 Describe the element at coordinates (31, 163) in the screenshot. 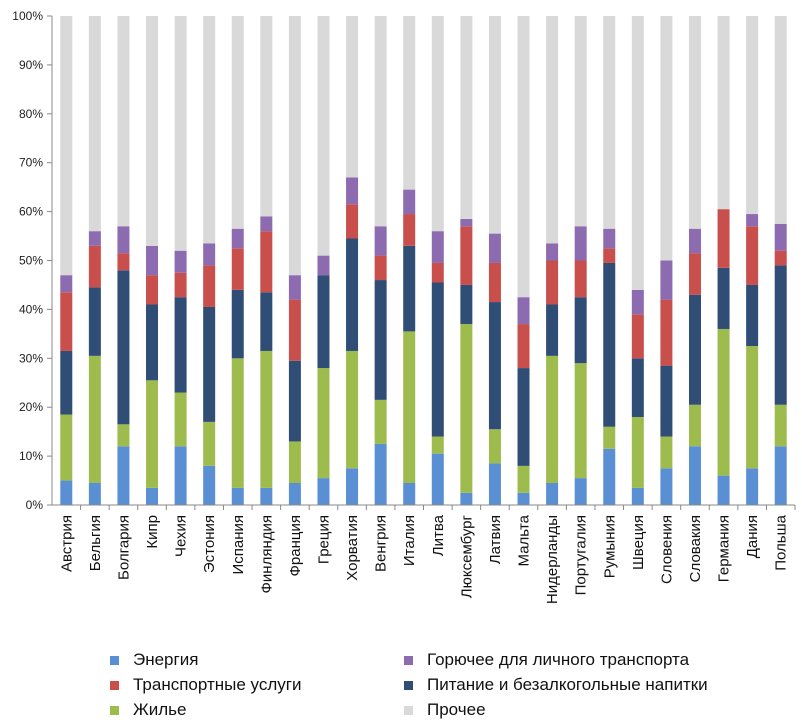

I see `y-tick-label: 70%` at that location.